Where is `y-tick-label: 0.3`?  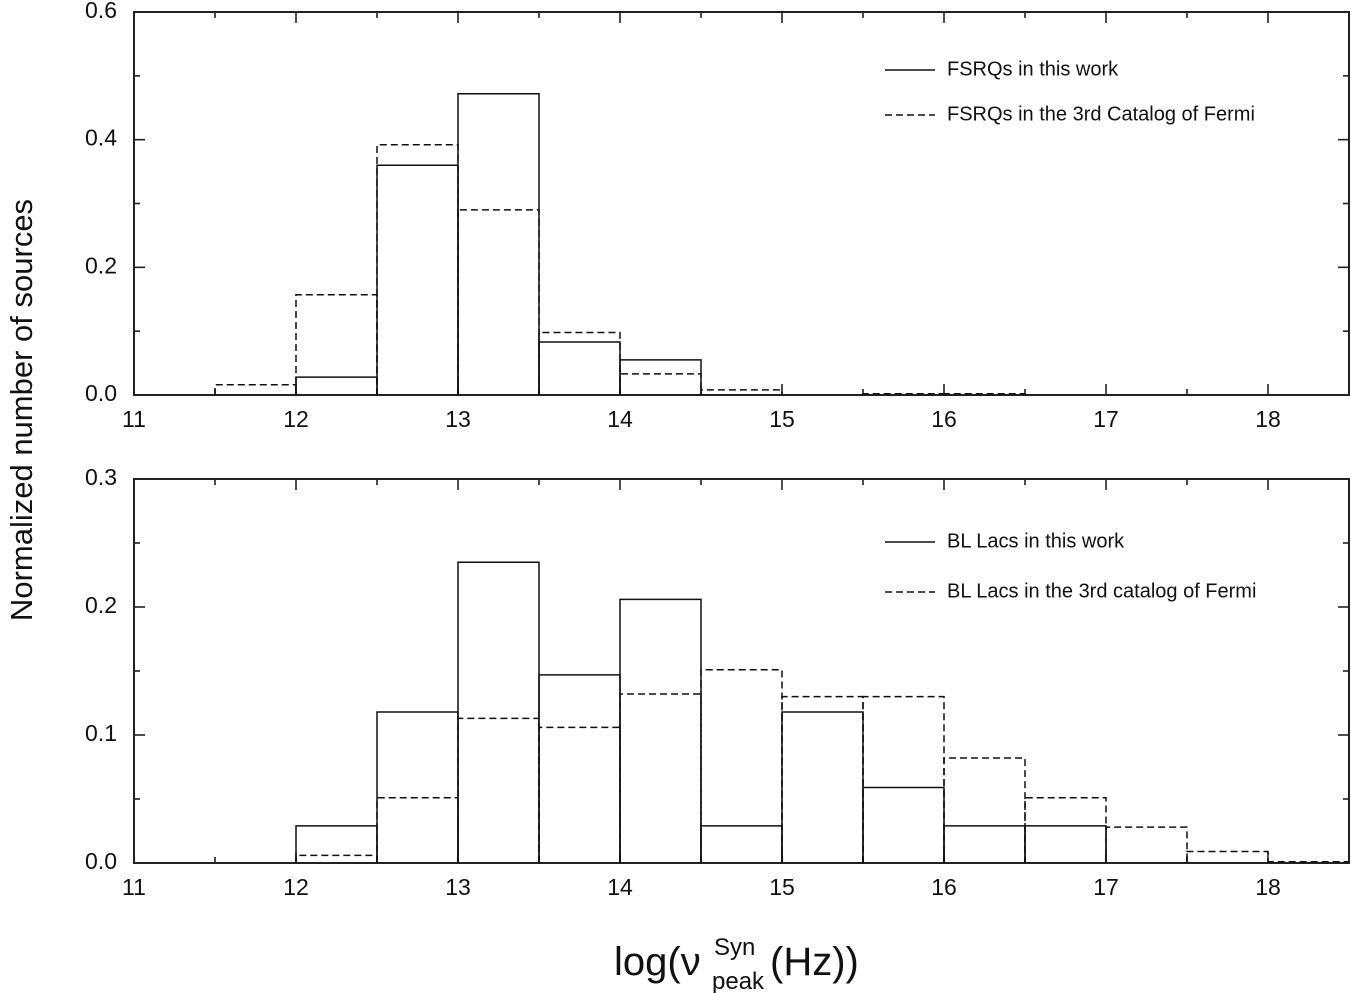
y-tick-label: 0.3 is located at coordinates (101, 477).